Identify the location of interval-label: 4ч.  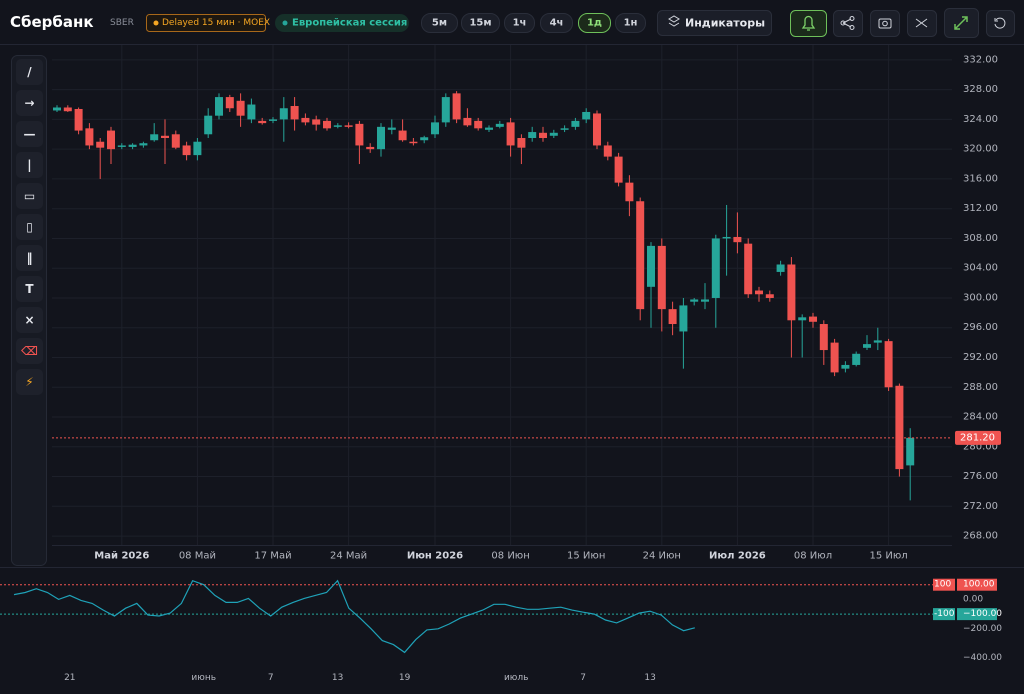
(557, 23).